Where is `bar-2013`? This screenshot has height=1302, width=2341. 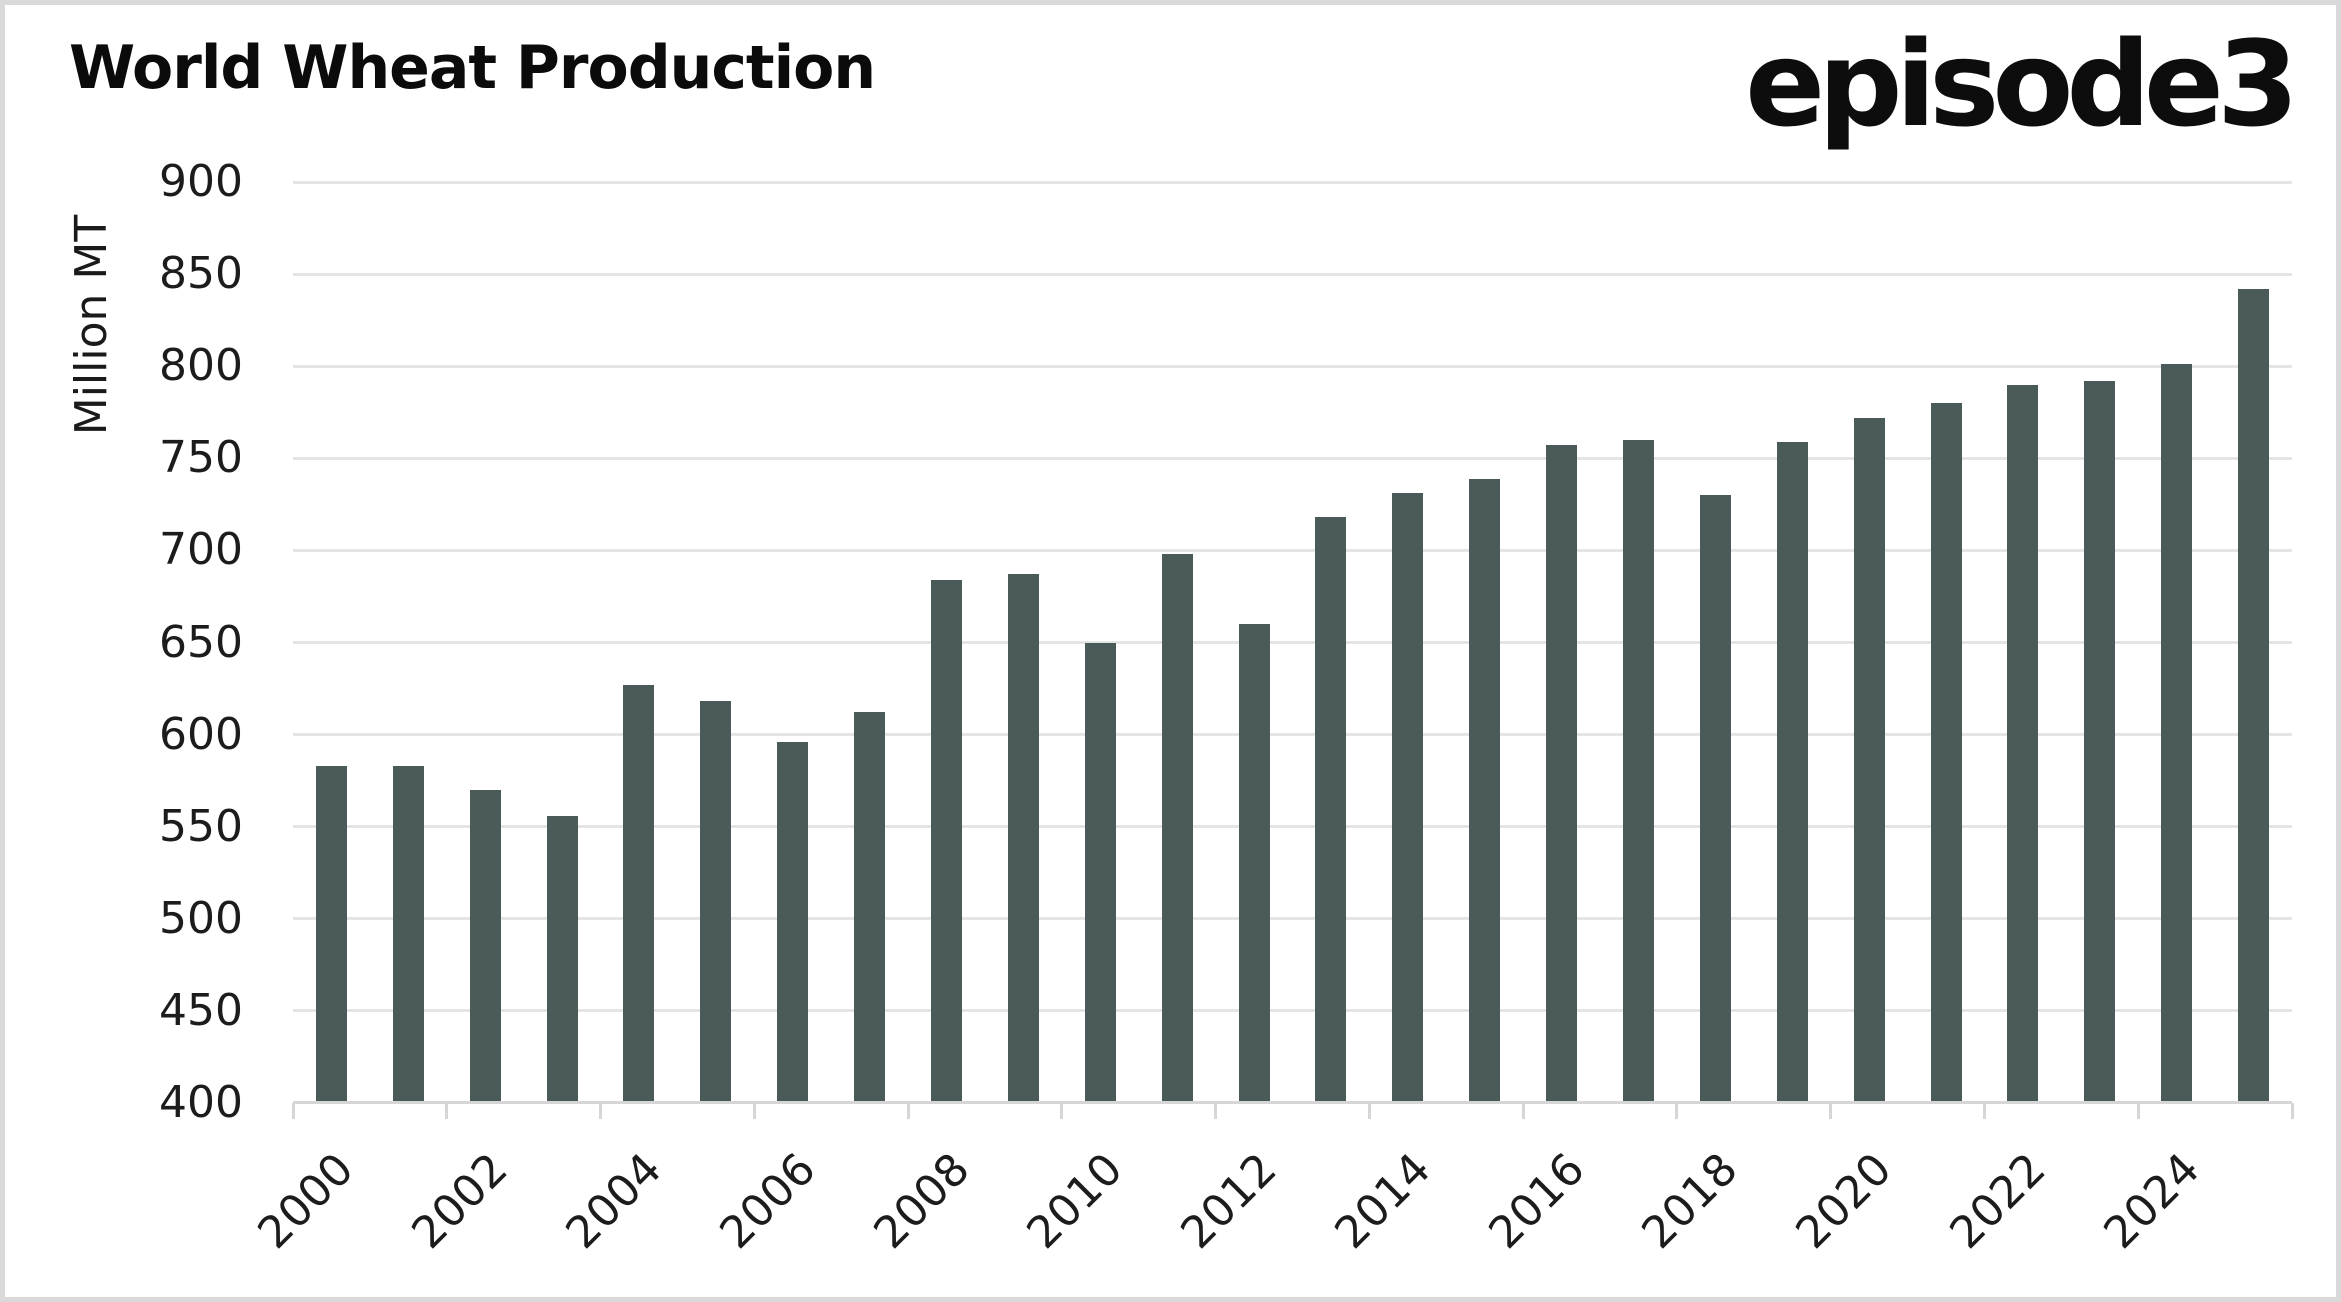 bar-2013 is located at coordinates (1331, 810).